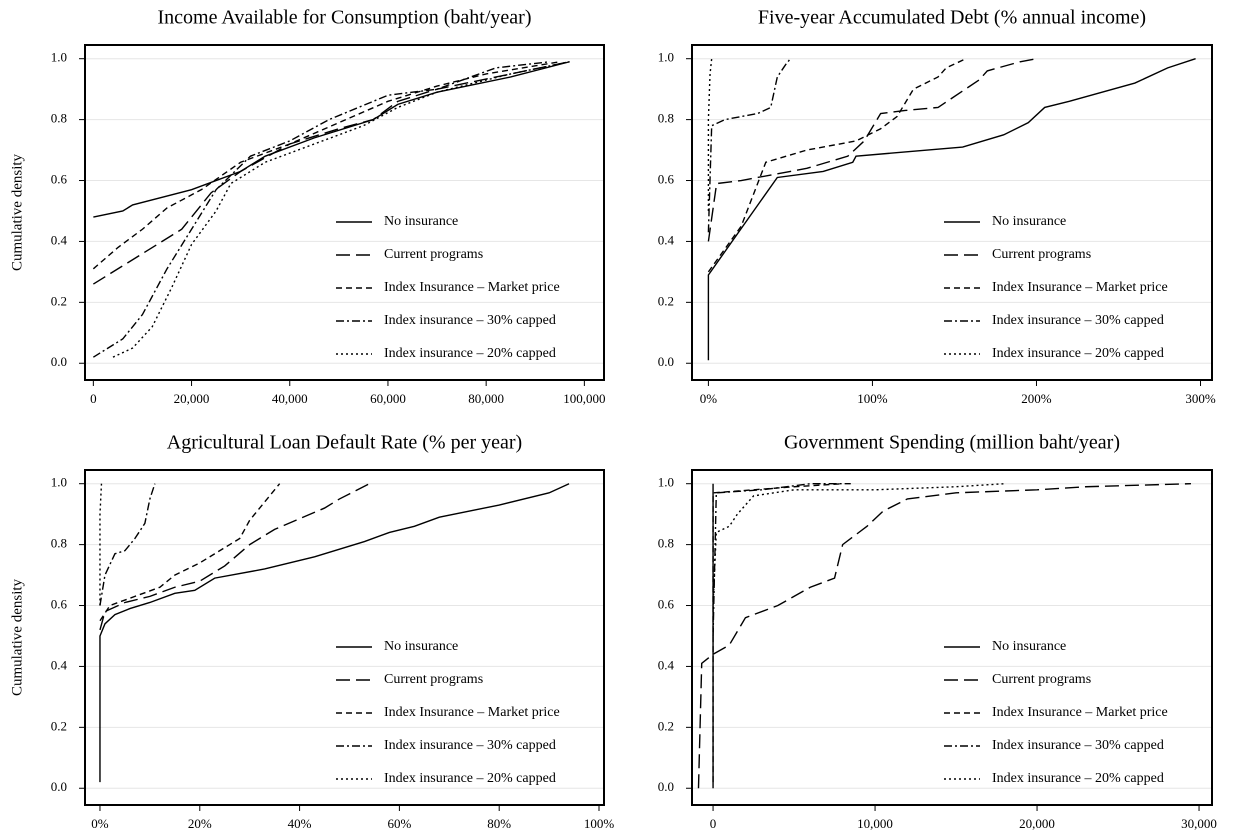 The width and height of the screenshot is (1234, 838). Describe the element at coordinates (952, 443) in the screenshot. I see `chart-title: Government Spending (million baht/year)` at that location.